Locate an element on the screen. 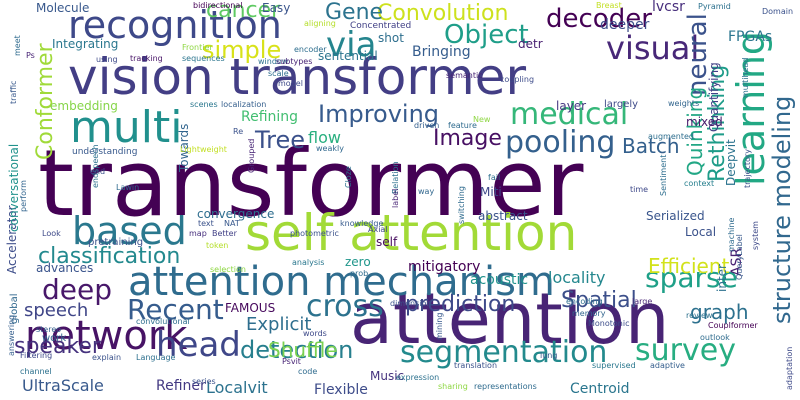 The image size is (800, 400). cloud-word: answering is located at coordinates (11, 335).